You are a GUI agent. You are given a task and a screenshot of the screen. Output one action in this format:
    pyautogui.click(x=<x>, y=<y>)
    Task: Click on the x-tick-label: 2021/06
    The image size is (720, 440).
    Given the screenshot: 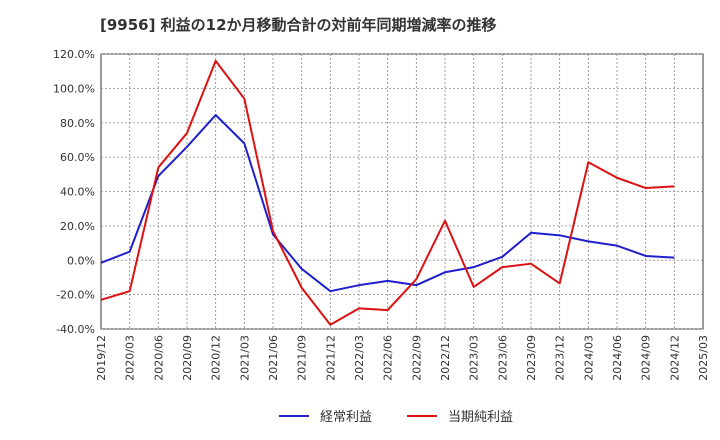 What is the action you would take?
    pyautogui.click(x=273, y=358)
    